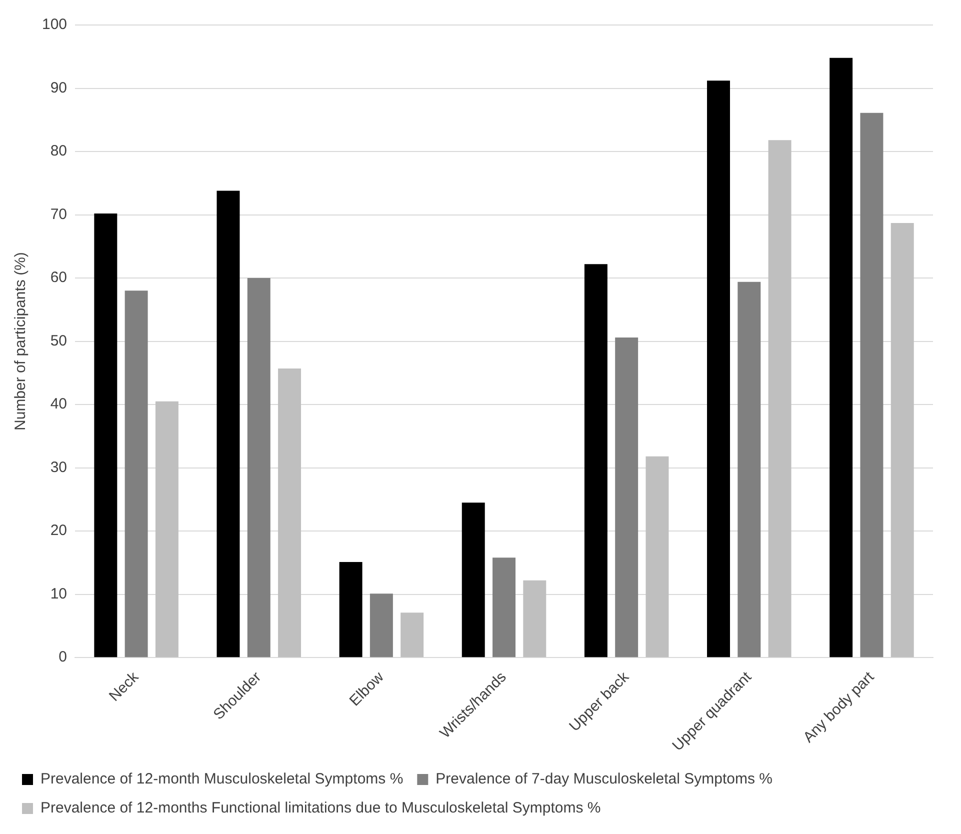  Describe the element at coordinates (55, 25) in the screenshot. I see `y-tick-label: 100` at that location.